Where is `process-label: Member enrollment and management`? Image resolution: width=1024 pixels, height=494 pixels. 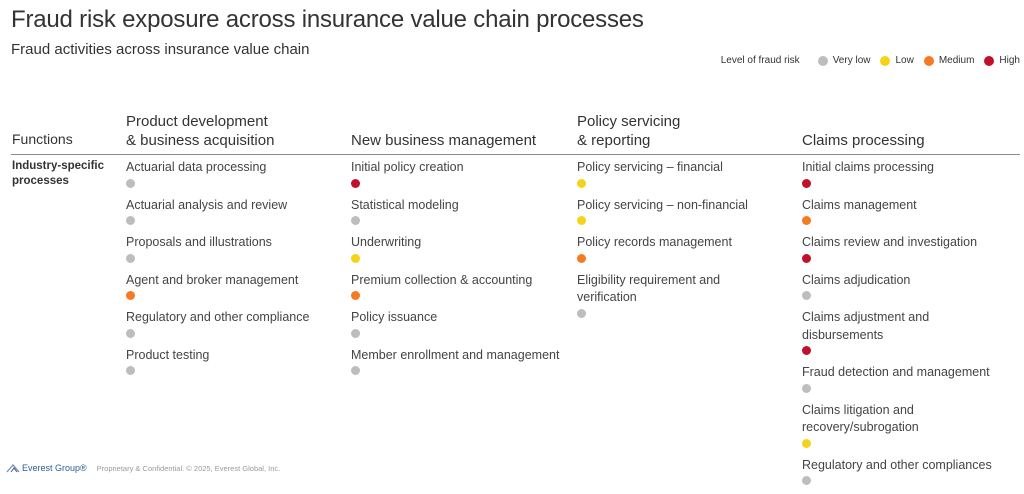 process-label: Member enrollment and management is located at coordinates (460, 356).